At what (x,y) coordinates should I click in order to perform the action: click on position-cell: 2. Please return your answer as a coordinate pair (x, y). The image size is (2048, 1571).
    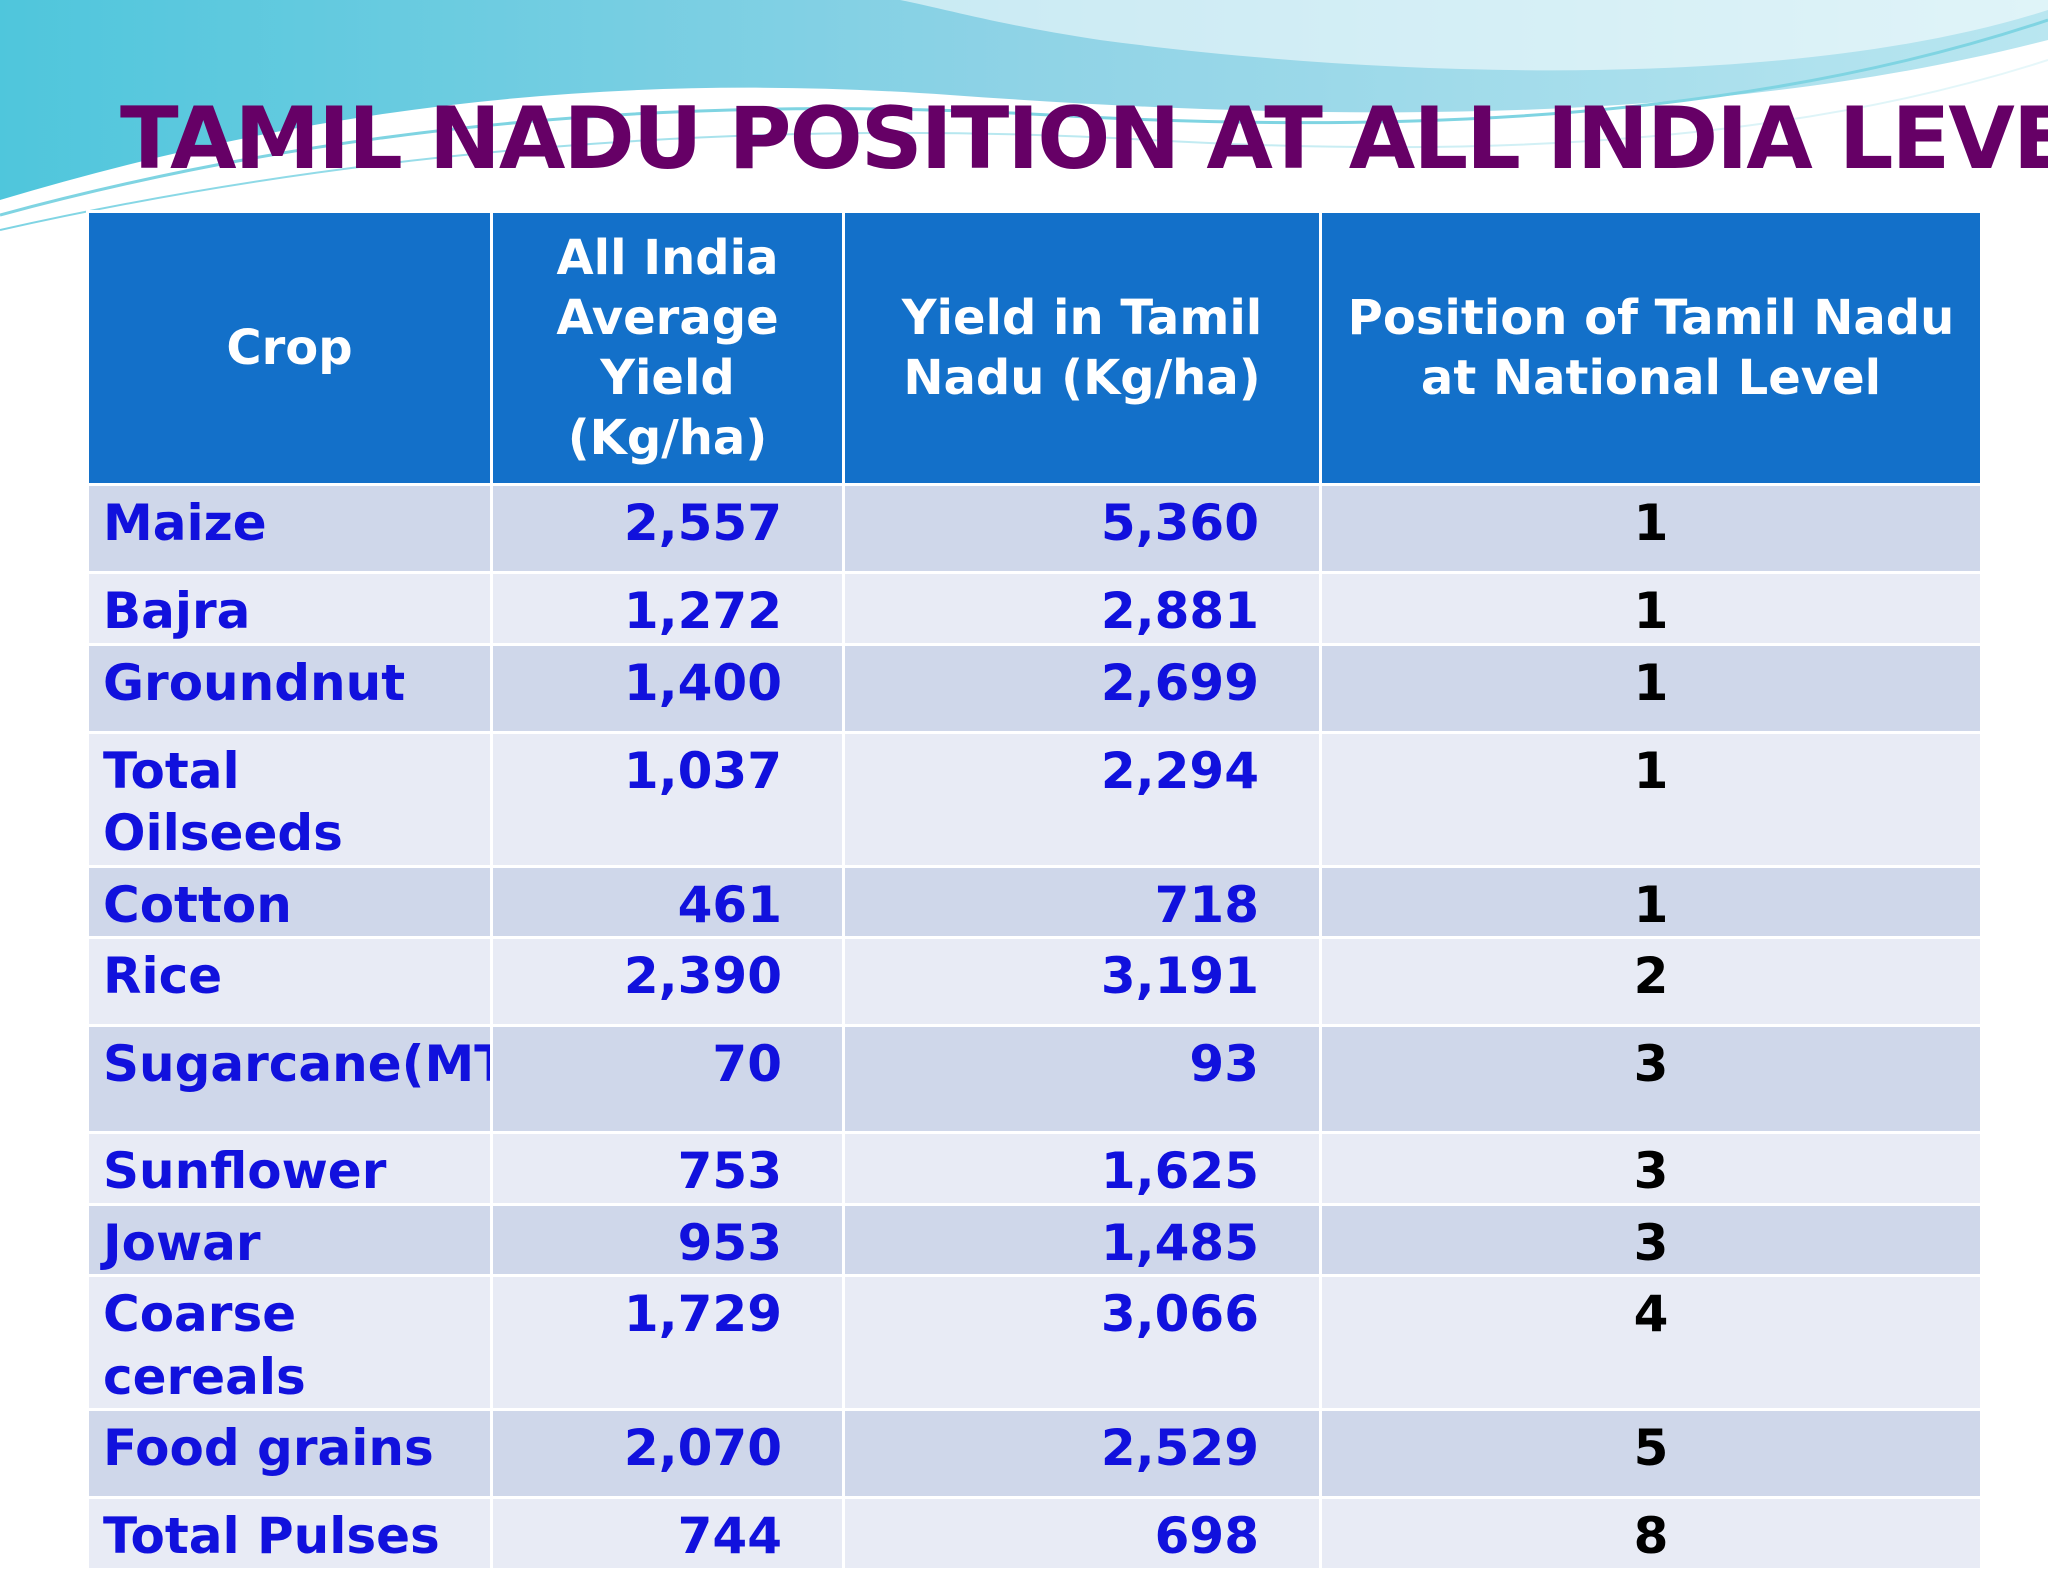
    Looking at the image, I should click on (1651, 981).